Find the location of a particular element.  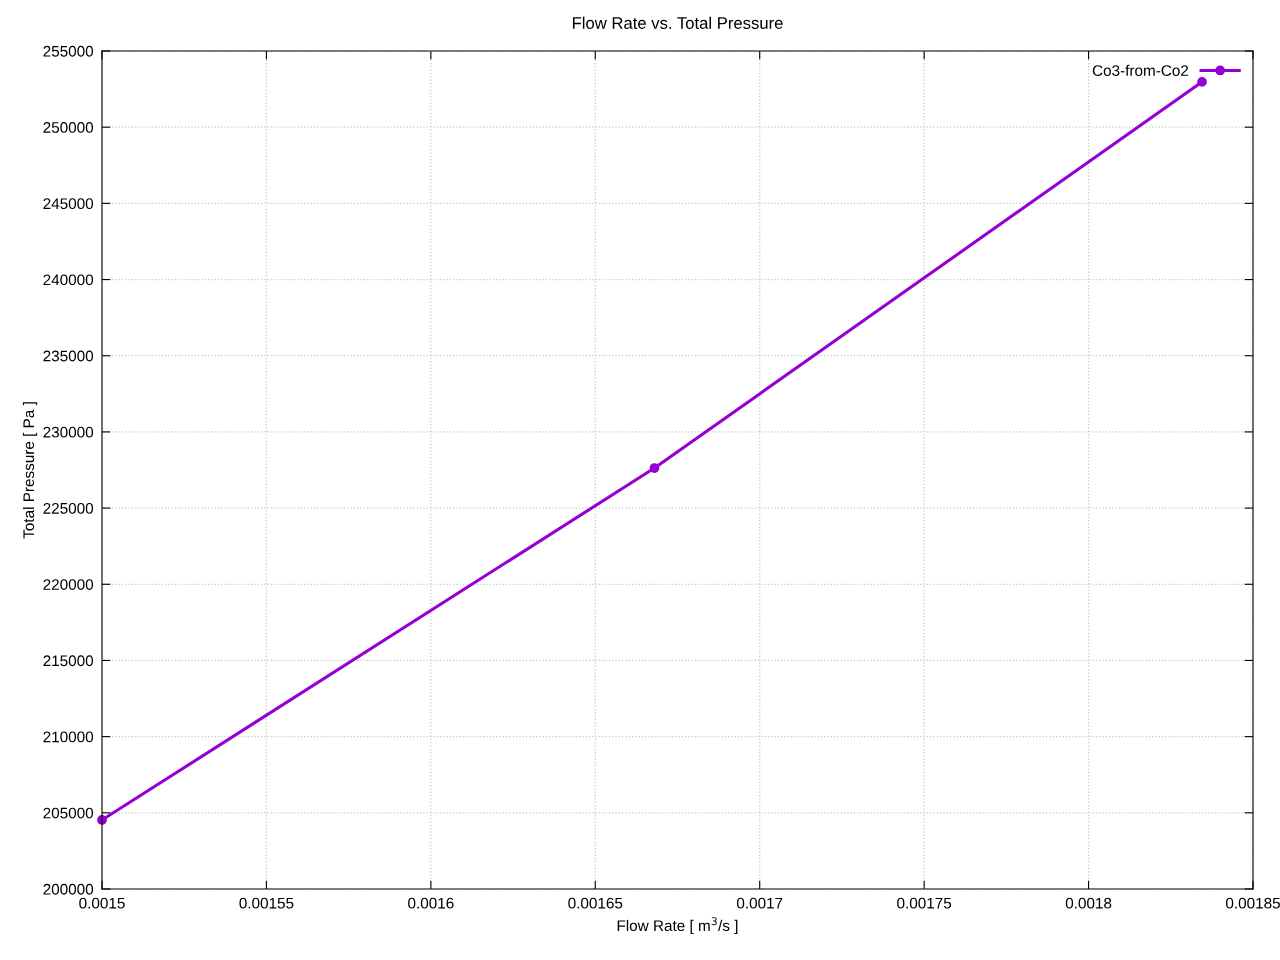

y-tick-label: 235000 is located at coordinates (68, 356).